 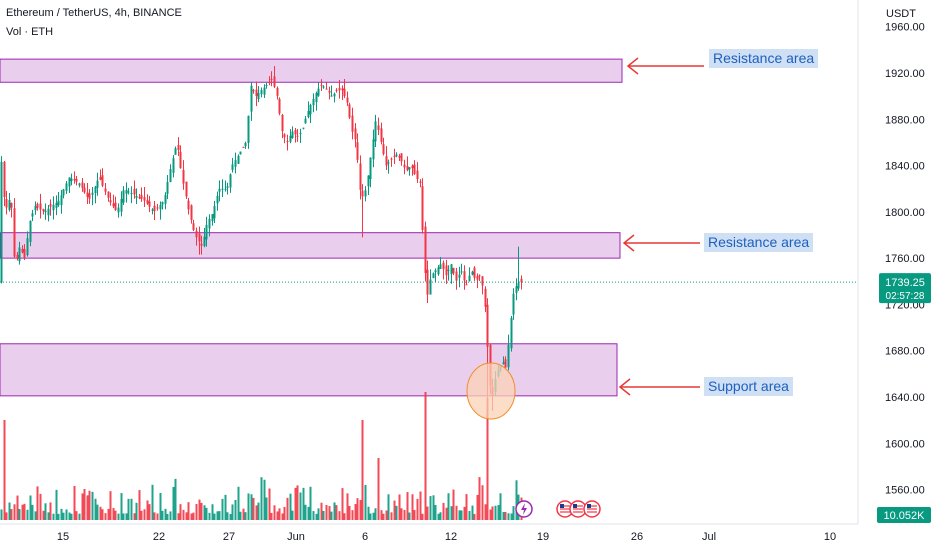 What do you see at coordinates (589, 506) in the screenshot?
I see `flag-canton` at bounding box center [589, 506].